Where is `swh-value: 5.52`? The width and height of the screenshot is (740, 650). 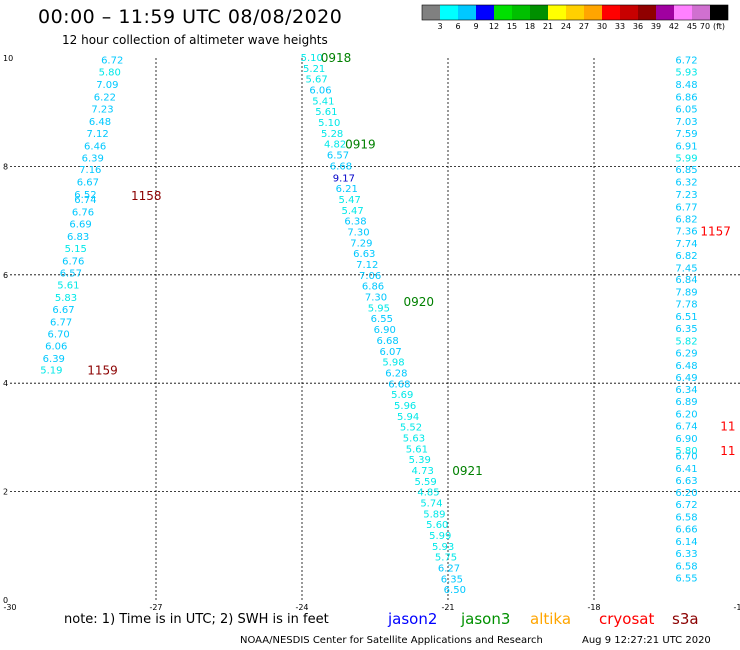 swh-value: 5.52 is located at coordinates (411, 428).